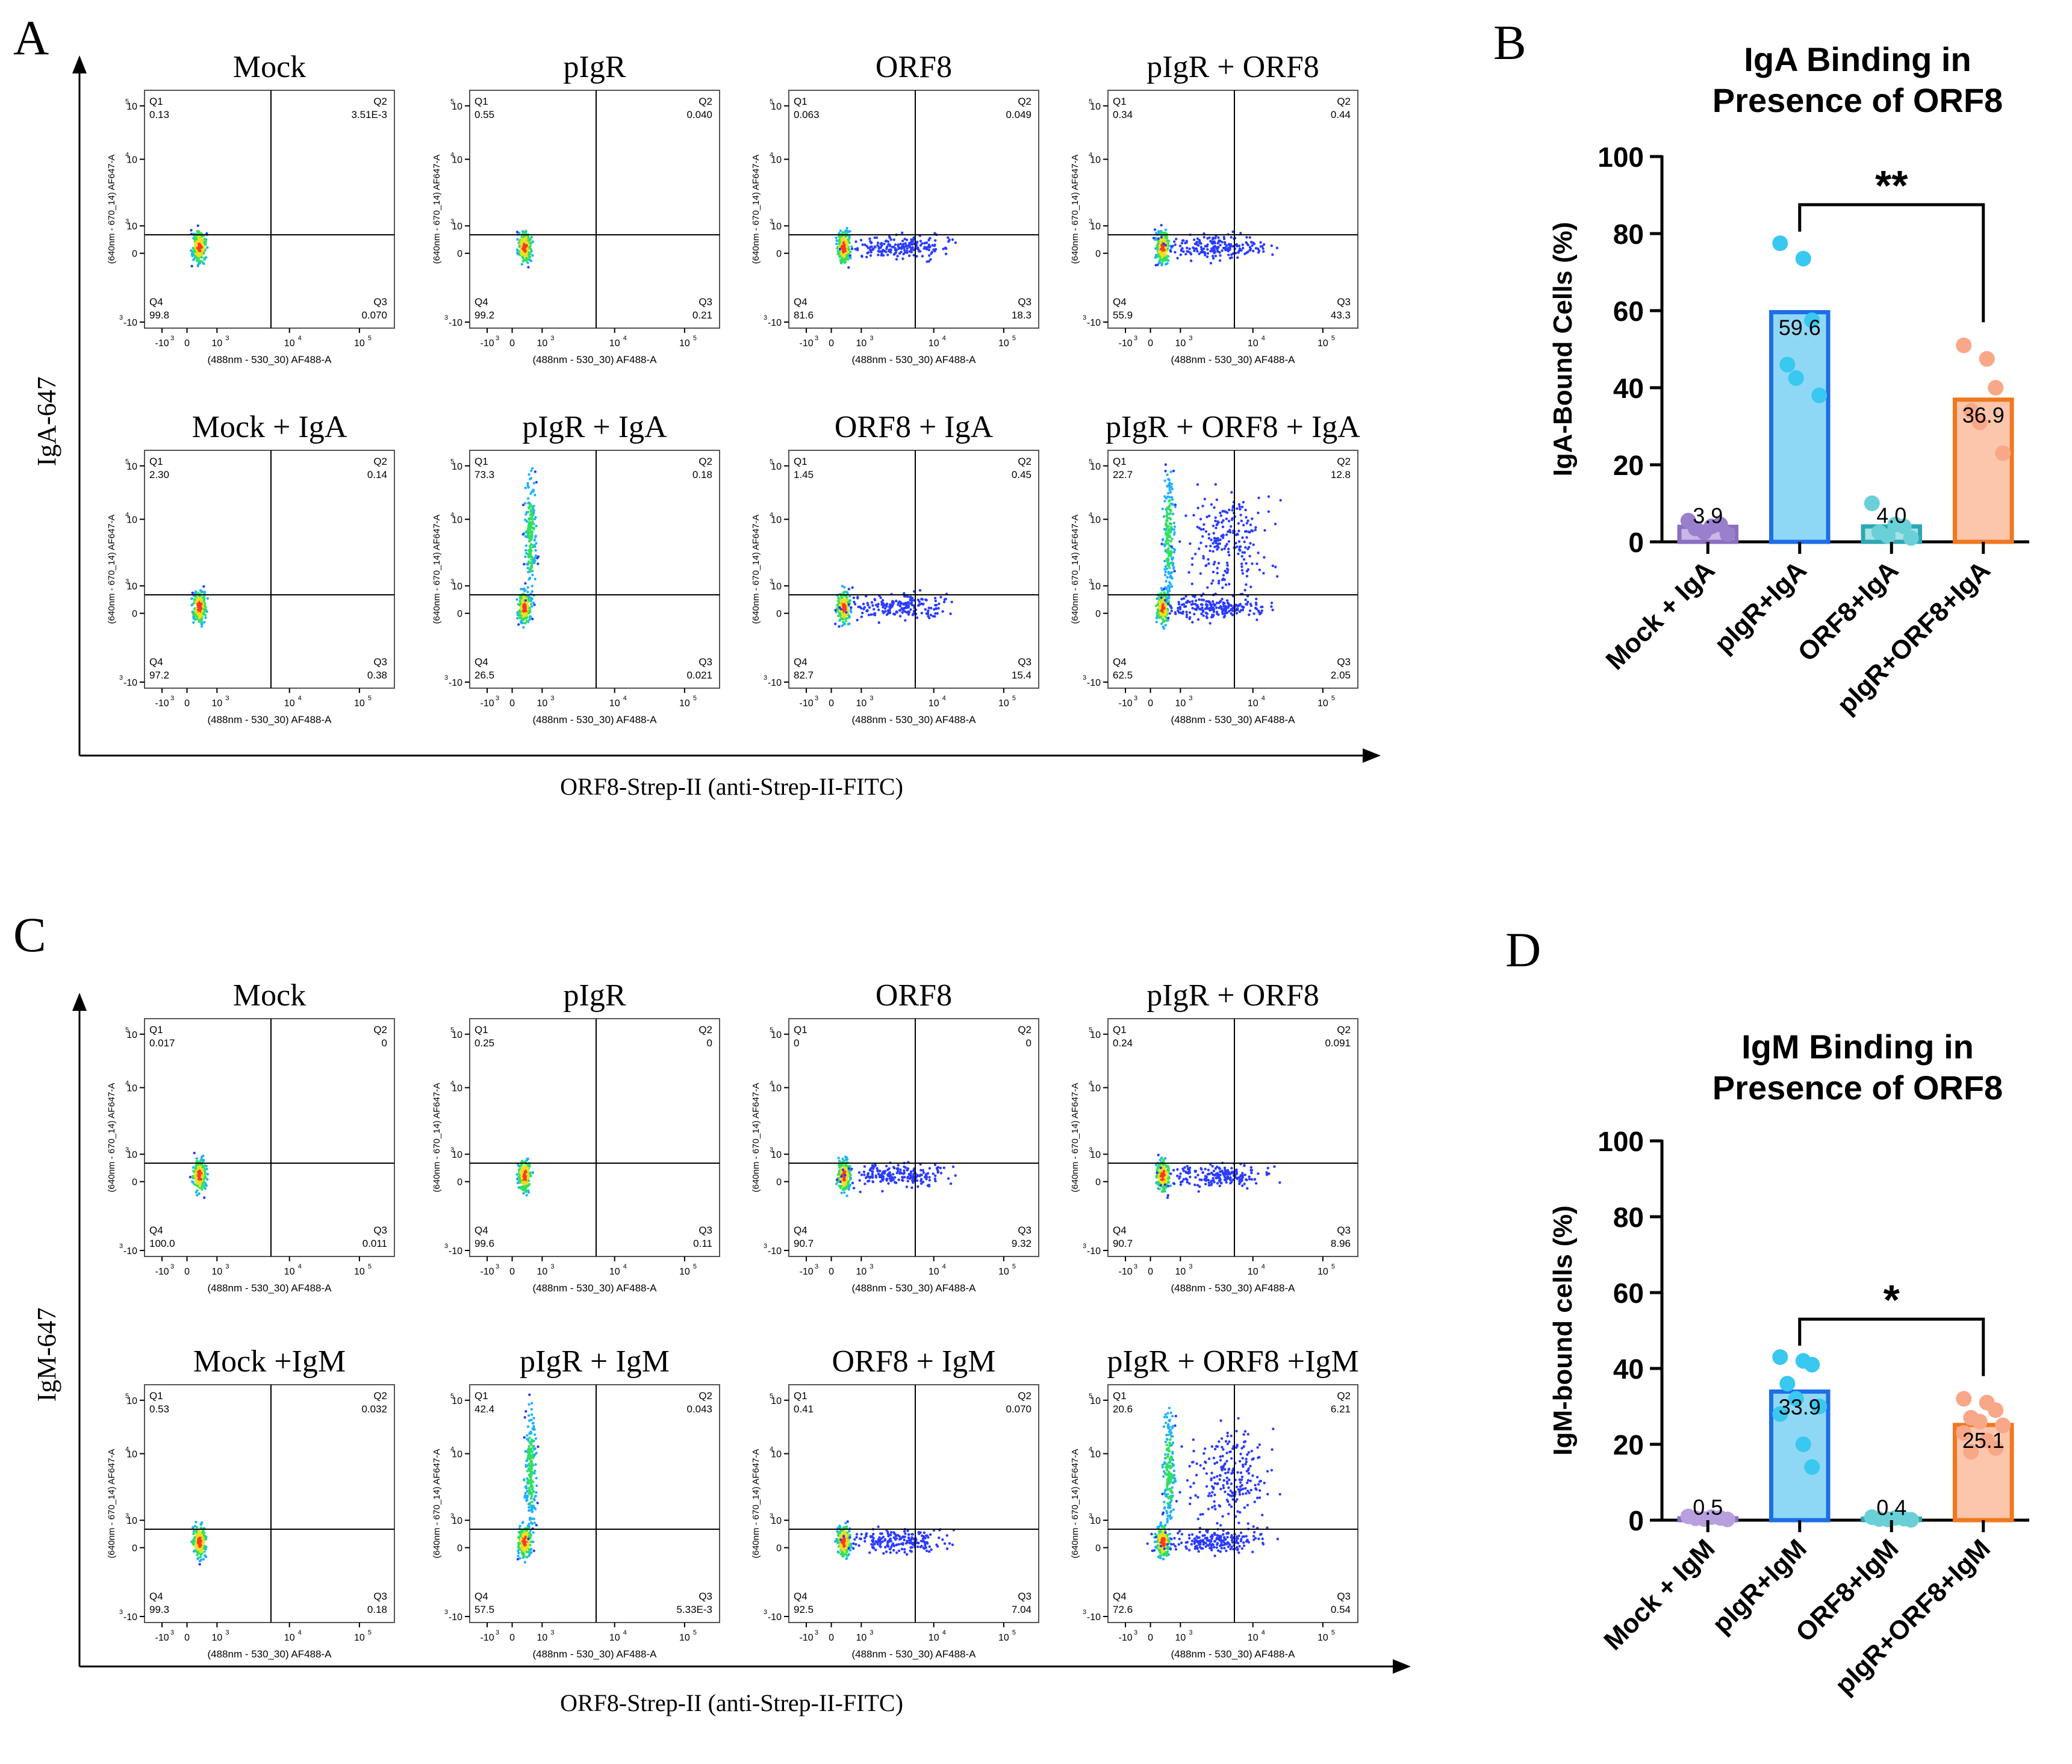 The width and height of the screenshot is (2072, 1764). I want to click on quadrant-q1-value: 0.017, so click(162, 1043).